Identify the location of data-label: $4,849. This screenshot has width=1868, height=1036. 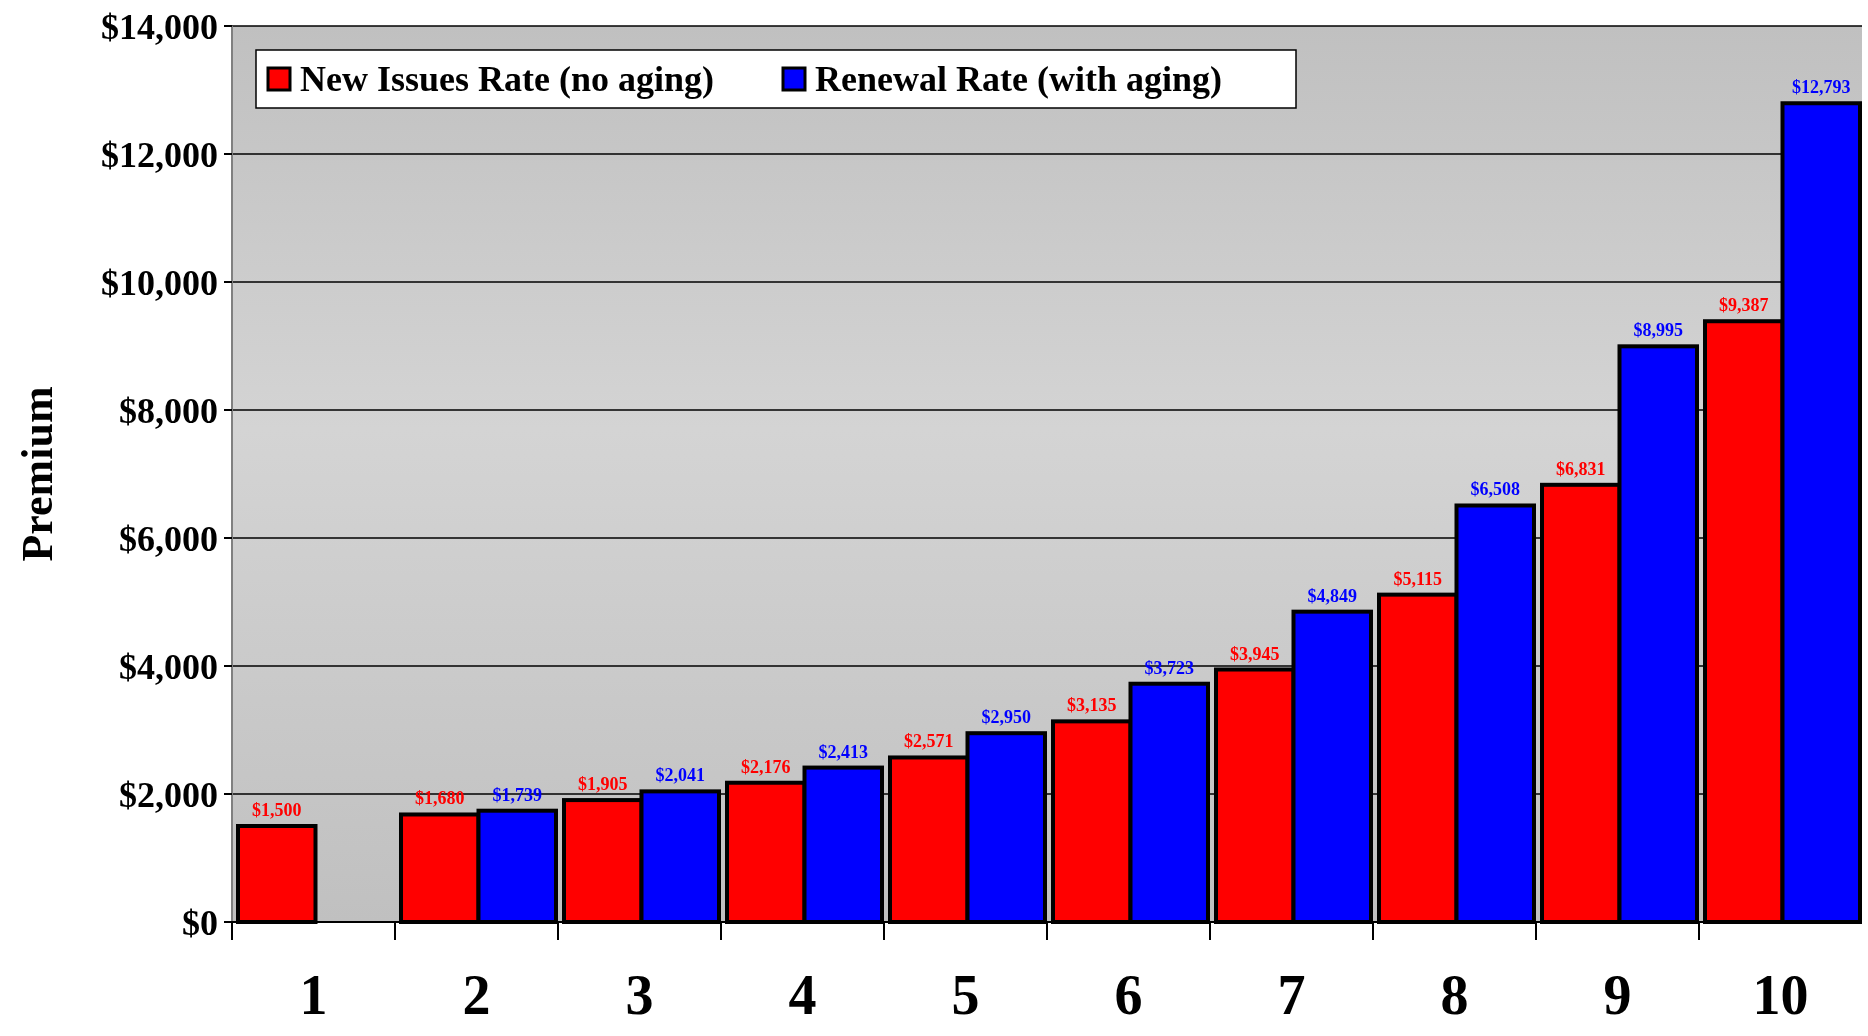
(1332, 595).